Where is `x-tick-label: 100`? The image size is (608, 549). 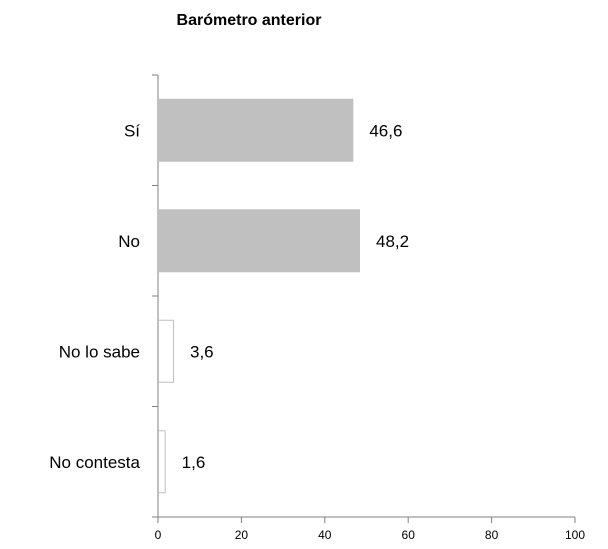
x-tick-label: 100 is located at coordinates (575, 535).